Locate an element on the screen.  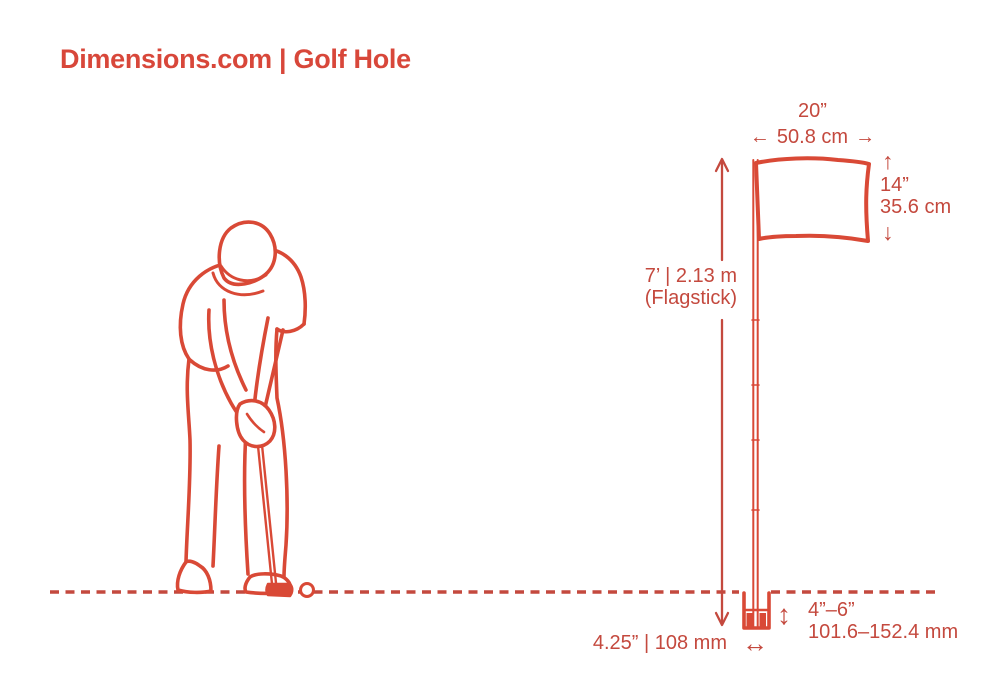
cup-ferrule-right is located at coordinates (762, 620).